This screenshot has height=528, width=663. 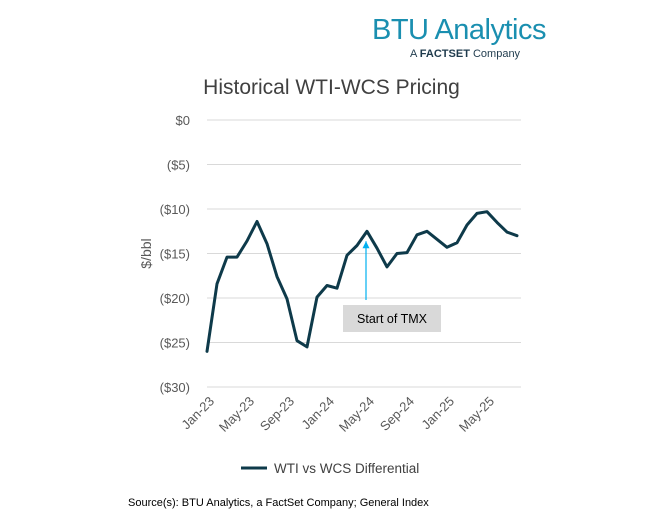 I want to click on y-tick-label: ($25), so click(x=175, y=343).